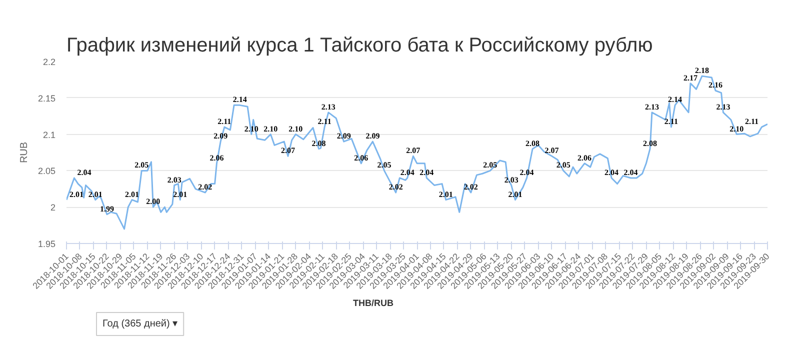 Image resolution: width=800 pixels, height=349 pixels. I want to click on data-label: 2.16, so click(715, 85).